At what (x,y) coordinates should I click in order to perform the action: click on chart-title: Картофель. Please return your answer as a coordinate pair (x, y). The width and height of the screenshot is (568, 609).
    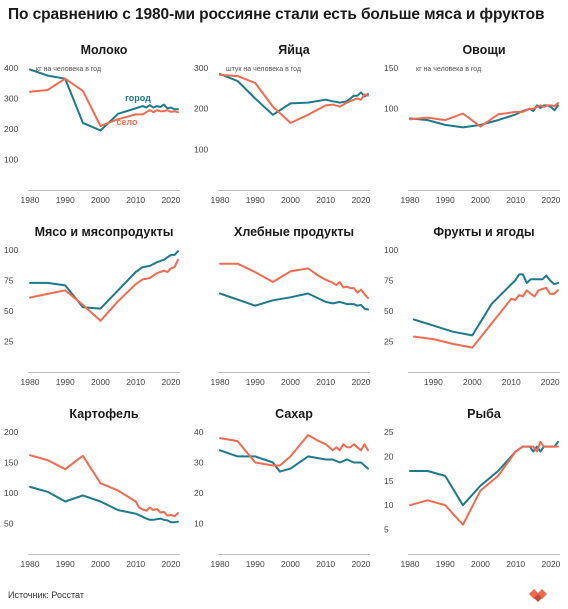
    Looking at the image, I should click on (103, 414).